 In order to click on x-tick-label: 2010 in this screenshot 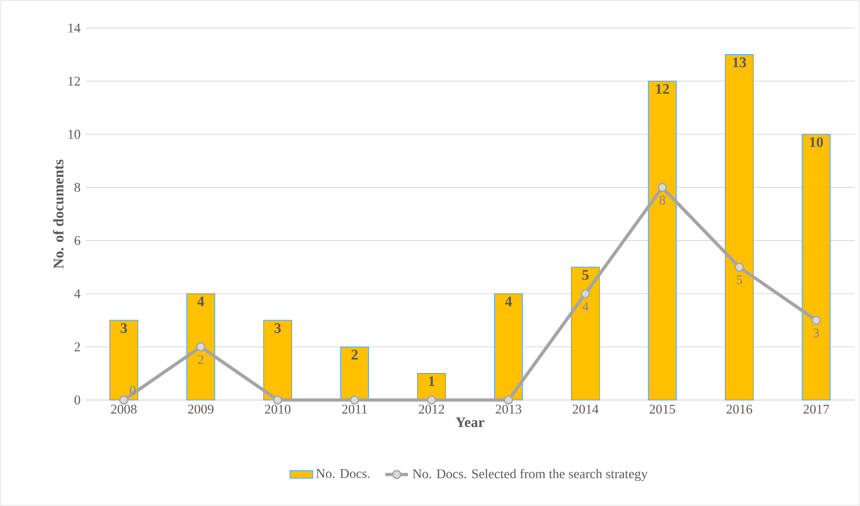, I will do `click(277, 409)`.